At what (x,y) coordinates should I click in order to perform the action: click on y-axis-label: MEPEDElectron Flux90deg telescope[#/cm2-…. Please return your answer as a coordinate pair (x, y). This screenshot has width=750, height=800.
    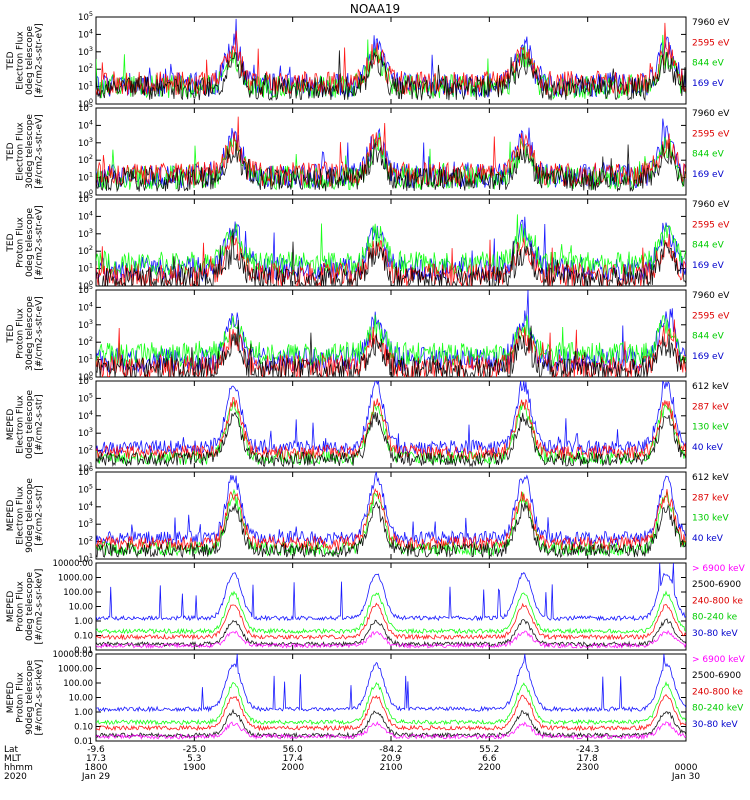
    Looking at the image, I should click on (25, 515).